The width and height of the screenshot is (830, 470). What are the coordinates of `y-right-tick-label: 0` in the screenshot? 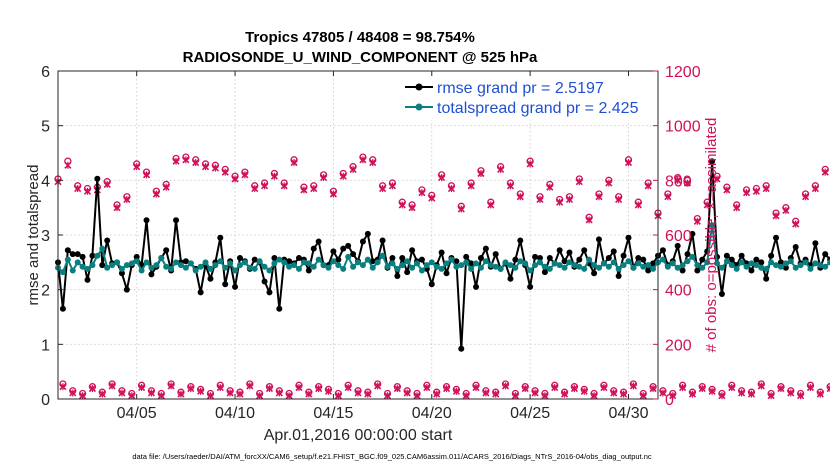 It's located at (669, 400).